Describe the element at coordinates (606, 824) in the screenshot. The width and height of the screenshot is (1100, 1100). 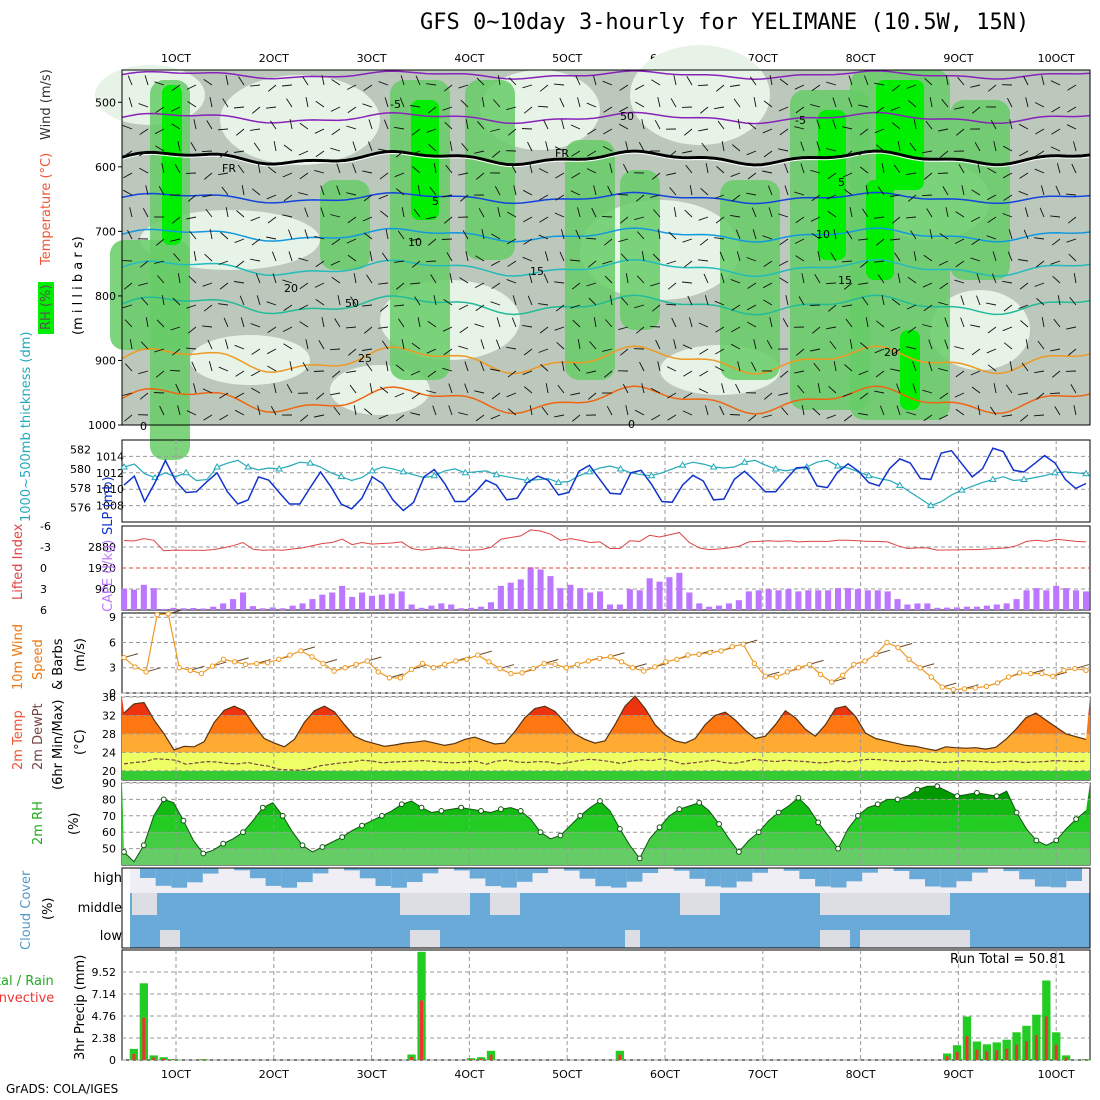
I see `rh-band` at that location.